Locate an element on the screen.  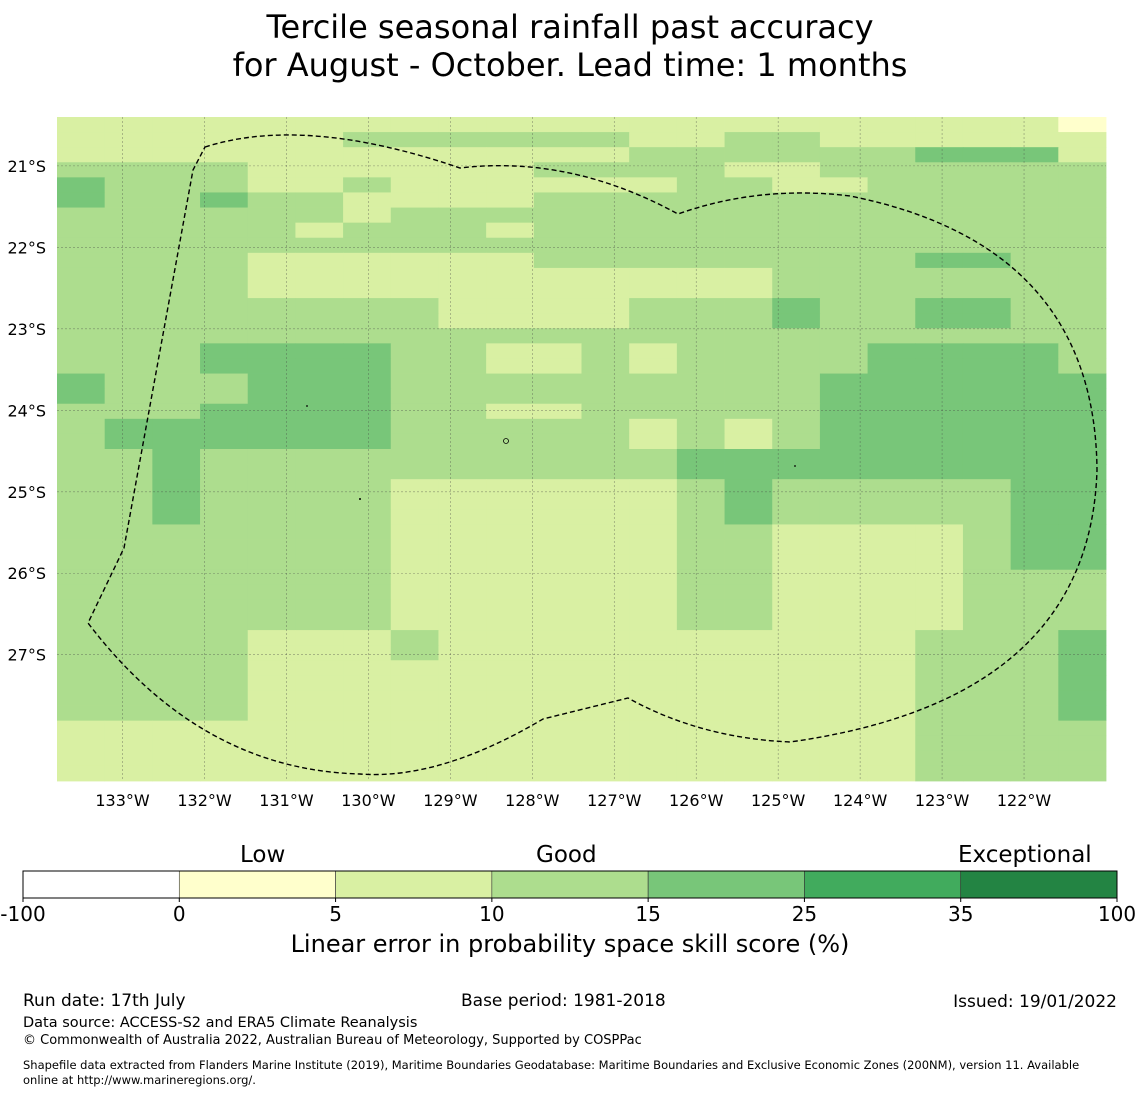
colorbar-tick-label: 5 is located at coordinates (335, 914).